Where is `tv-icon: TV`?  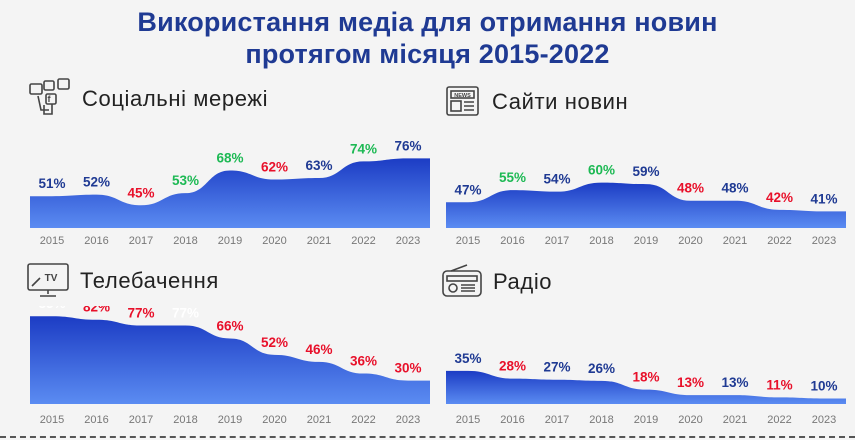
tv-icon: TV is located at coordinates (48, 280).